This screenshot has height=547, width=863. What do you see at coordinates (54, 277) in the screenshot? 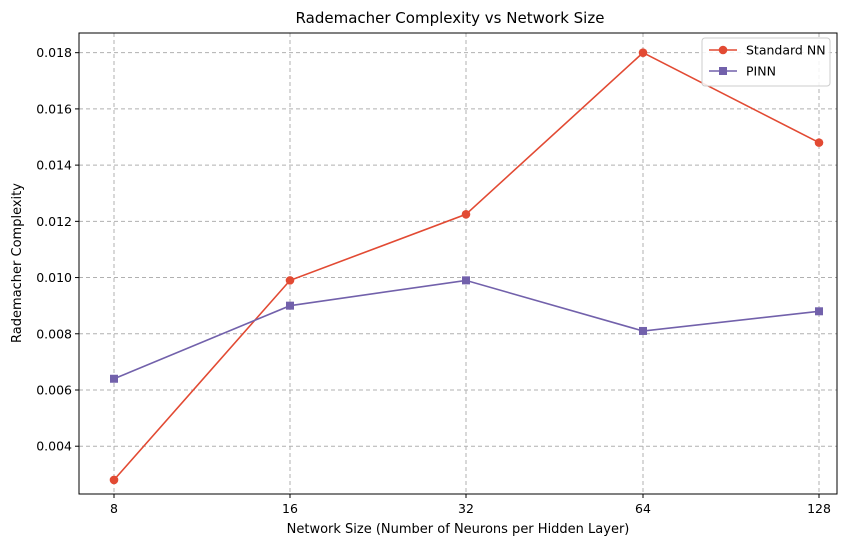
I see `y-tick-label: 0.010` at bounding box center [54, 277].